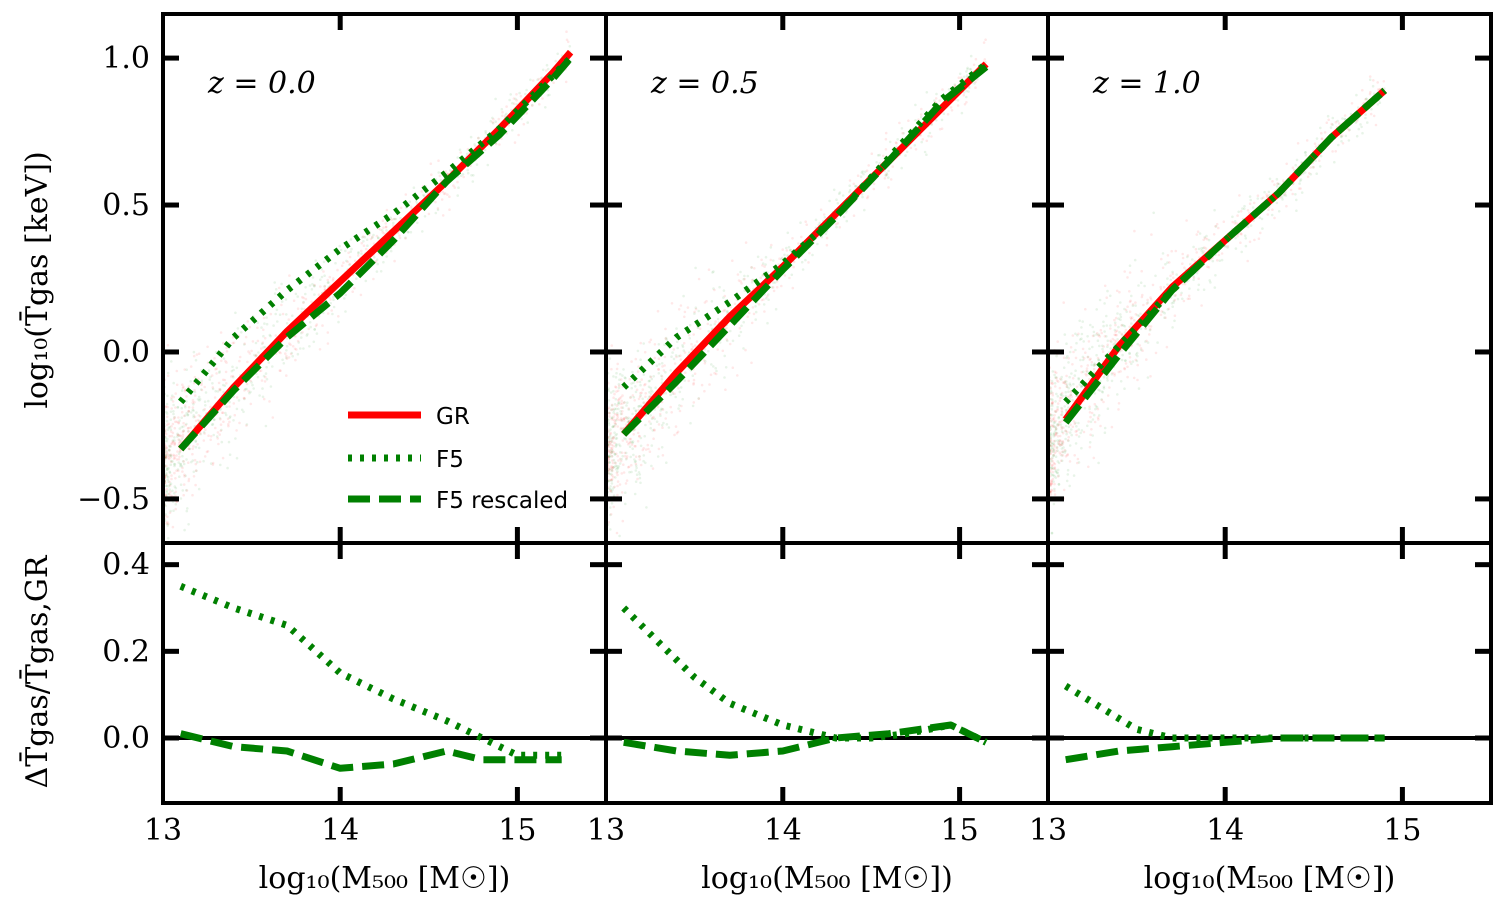 This screenshot has height=905, width=1500. What do you see at coordinates (126, 58) in the screenshot?
I see `y-tick-label: 1.0` at bounding box center [126, 58].